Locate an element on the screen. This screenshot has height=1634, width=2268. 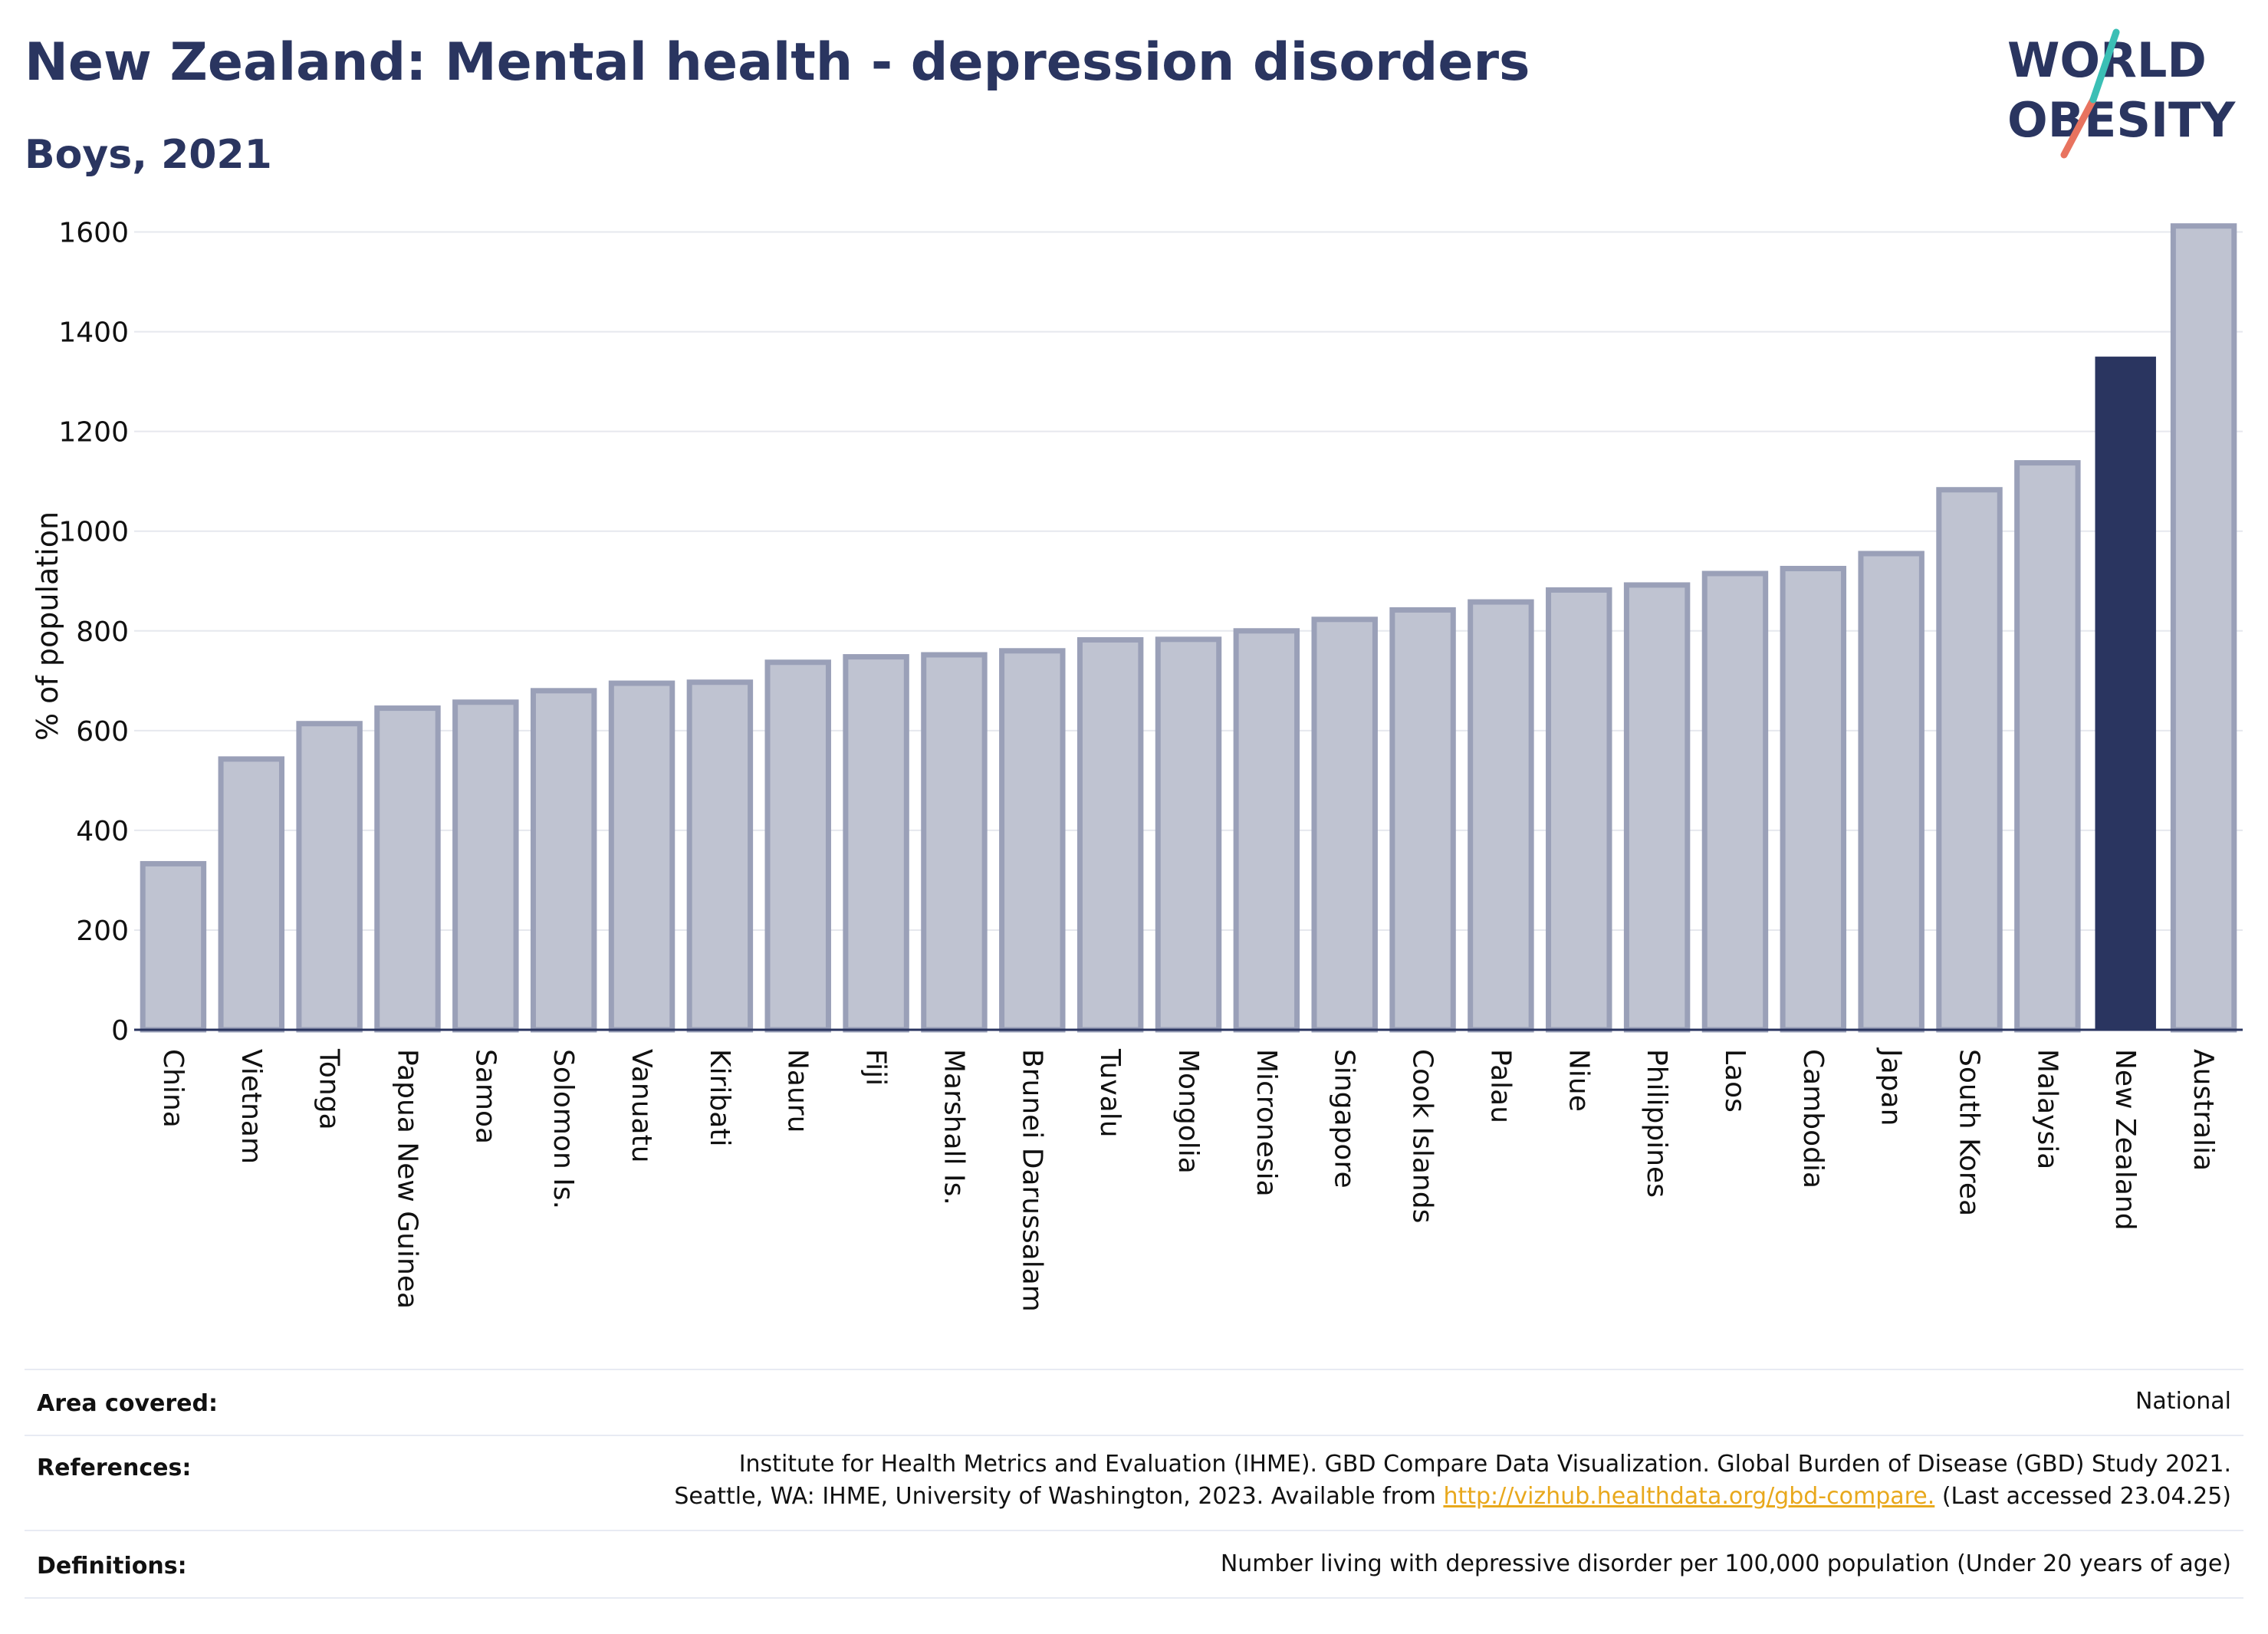
x-tick-label: Mongolia is located at coordinates (1188, 1112).